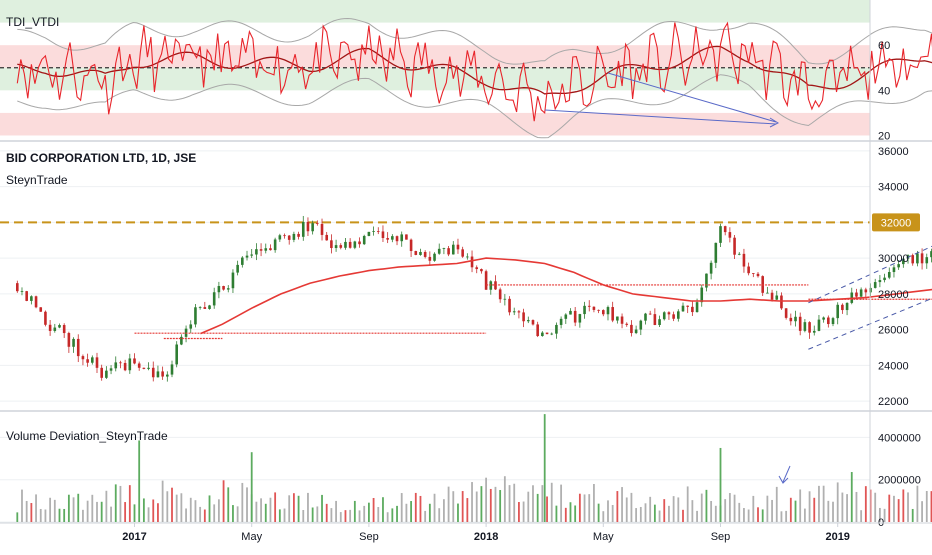 The height and width of the screenshot is (555, 932). Describe the element at coordinates (134, 537) in the screenshot. I see `time-axis-label: 2017` at that location.